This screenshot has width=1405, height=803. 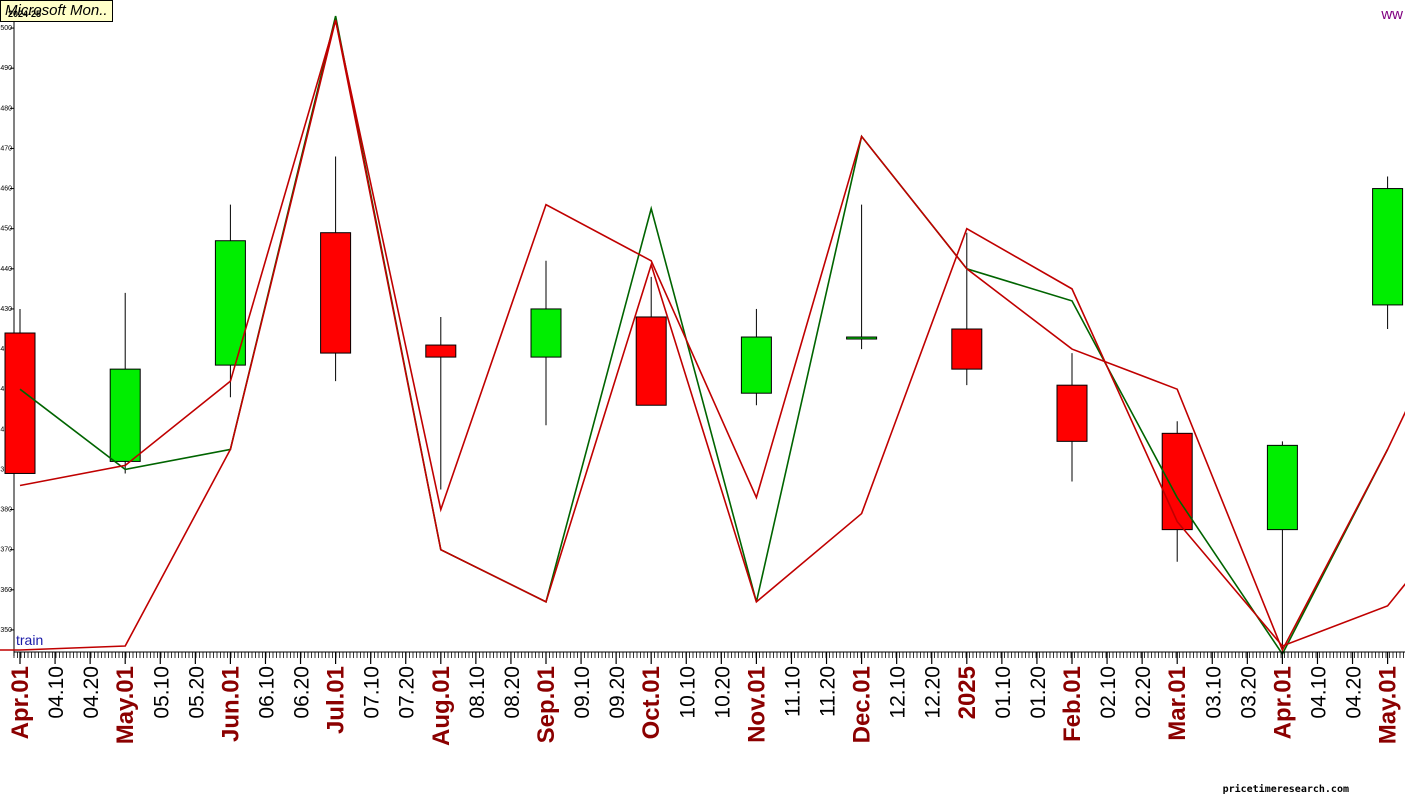 What do you see at coordinates (196, 692) in the screenshot?
I see `x-date-label: 05.20` at bounding box center [196, 692].